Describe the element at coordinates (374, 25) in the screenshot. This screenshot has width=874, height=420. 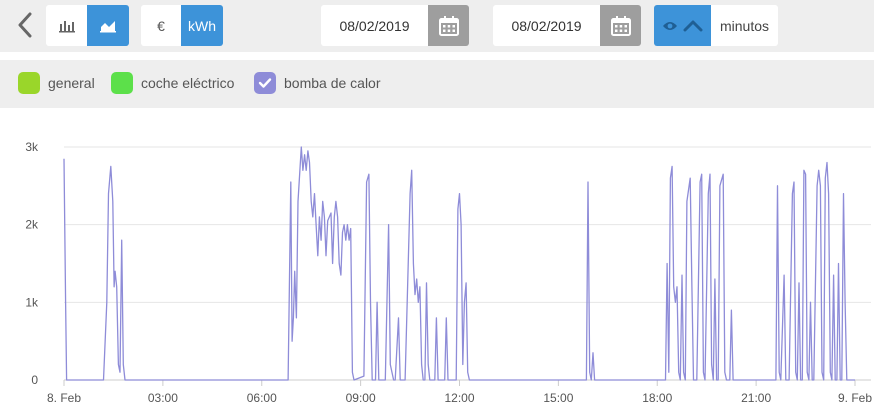
I see `date-from-field: 08/02/2019` at that location.